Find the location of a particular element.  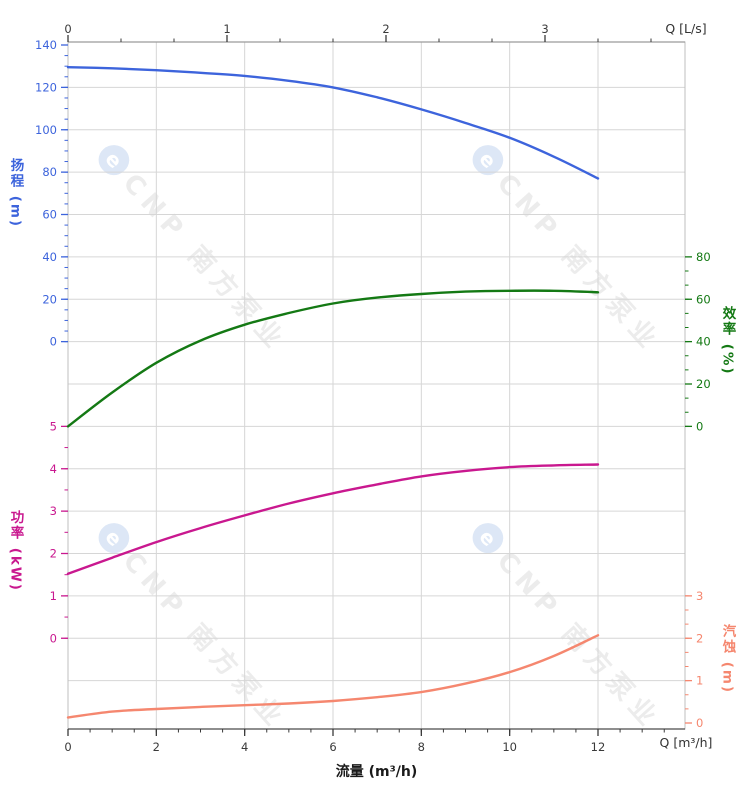

eff-axis-ticks: 80 60 40 20 0 is located at coordinates (698, 341).